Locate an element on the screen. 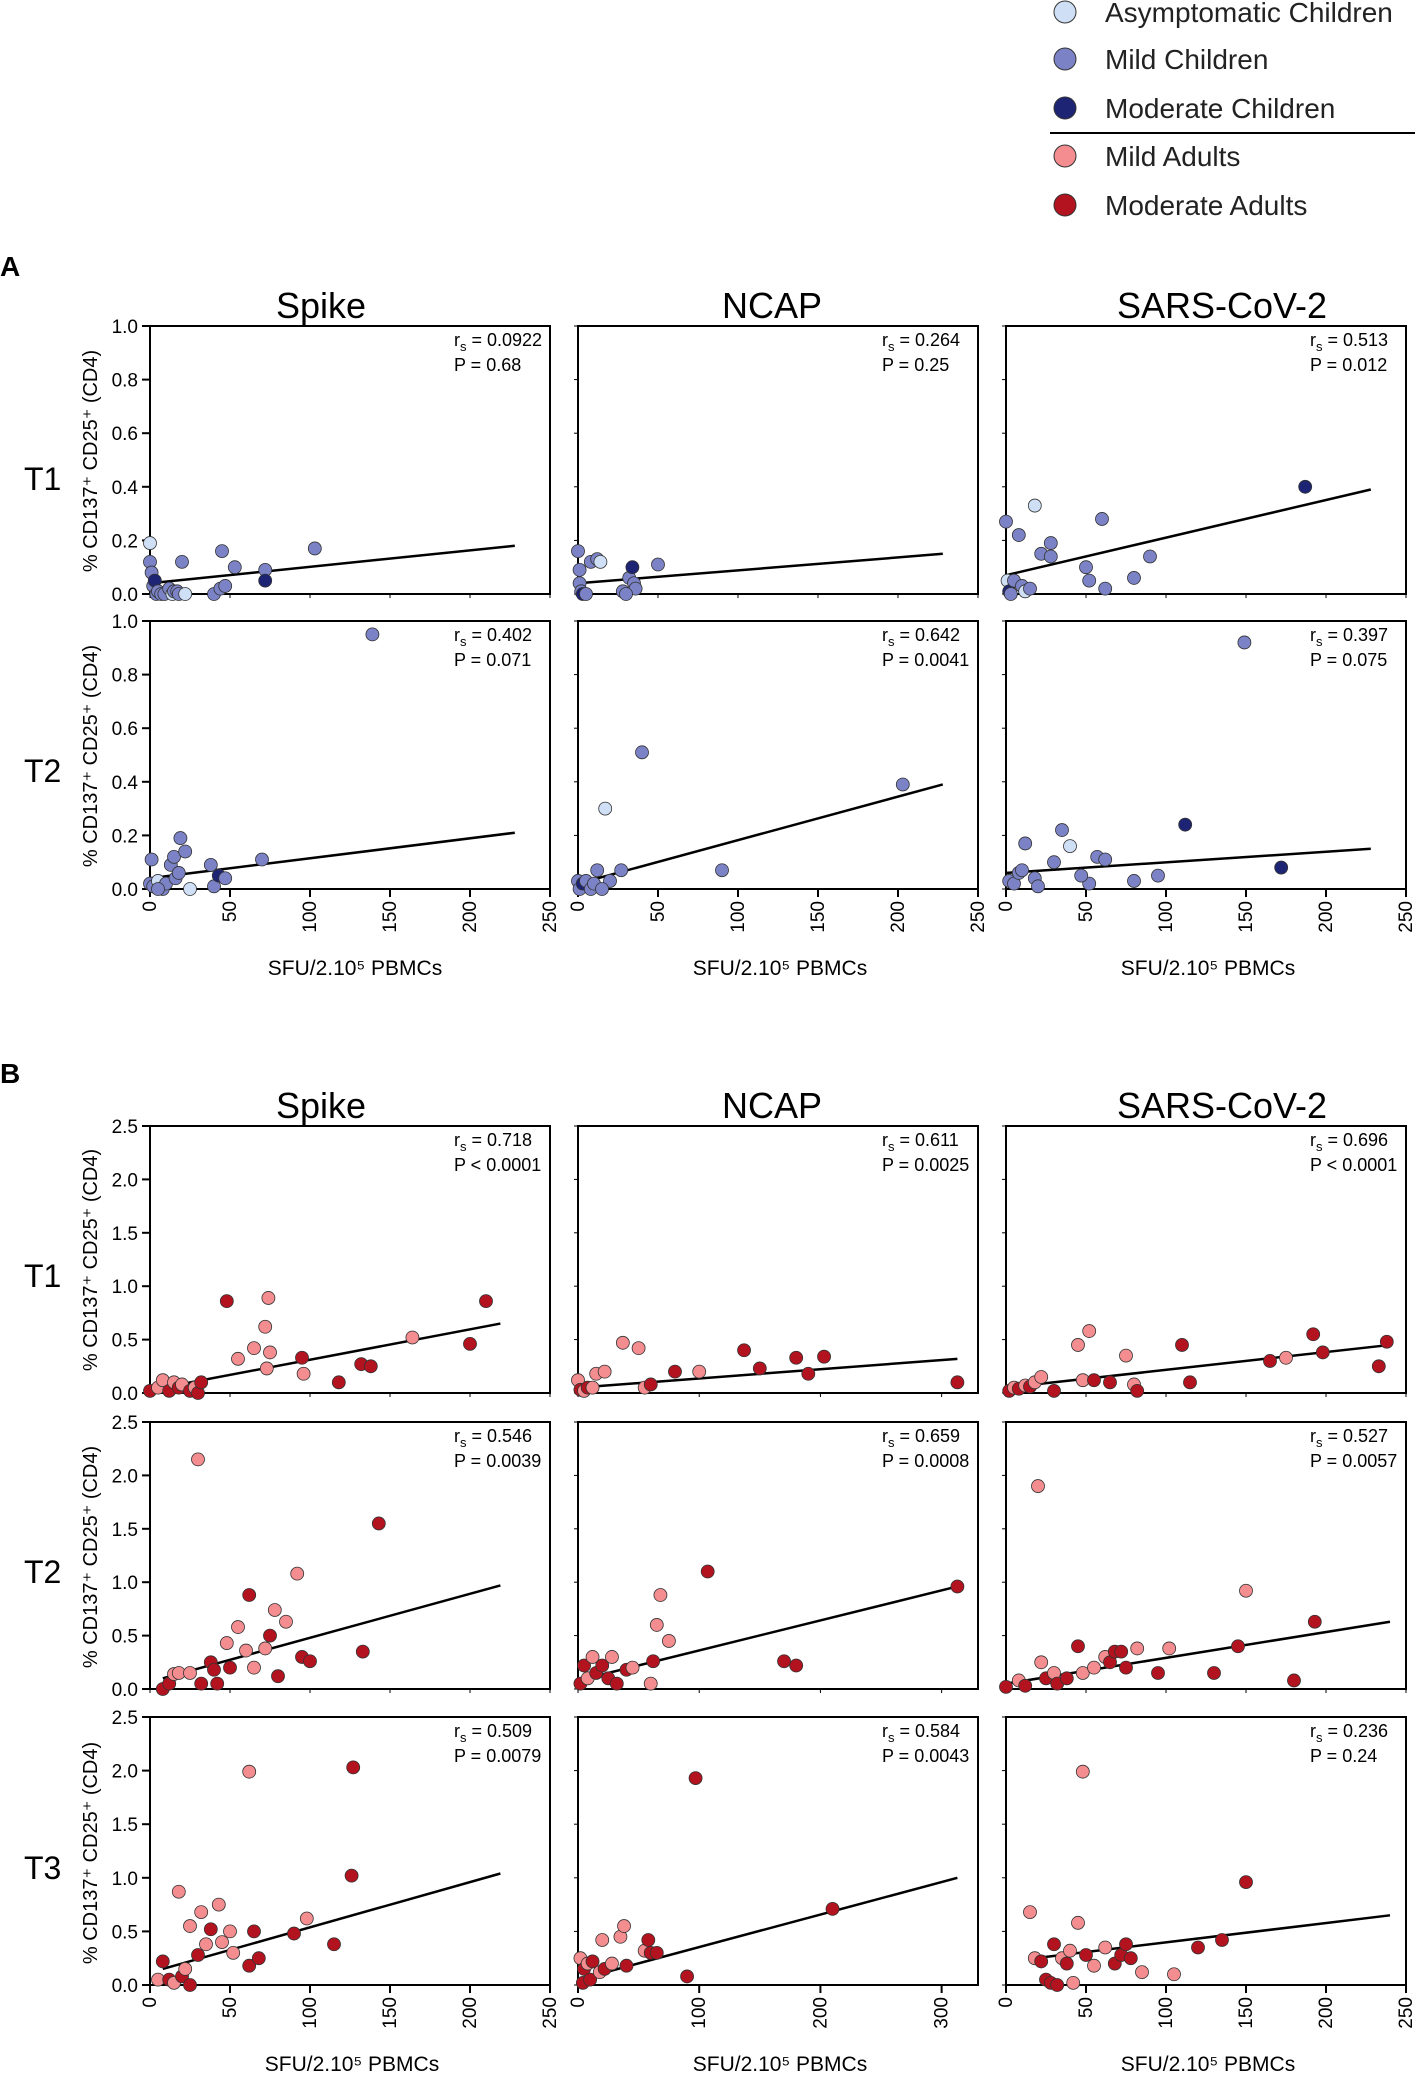  p-value: P = 0.24 is located at coordinates (1343, 1756).